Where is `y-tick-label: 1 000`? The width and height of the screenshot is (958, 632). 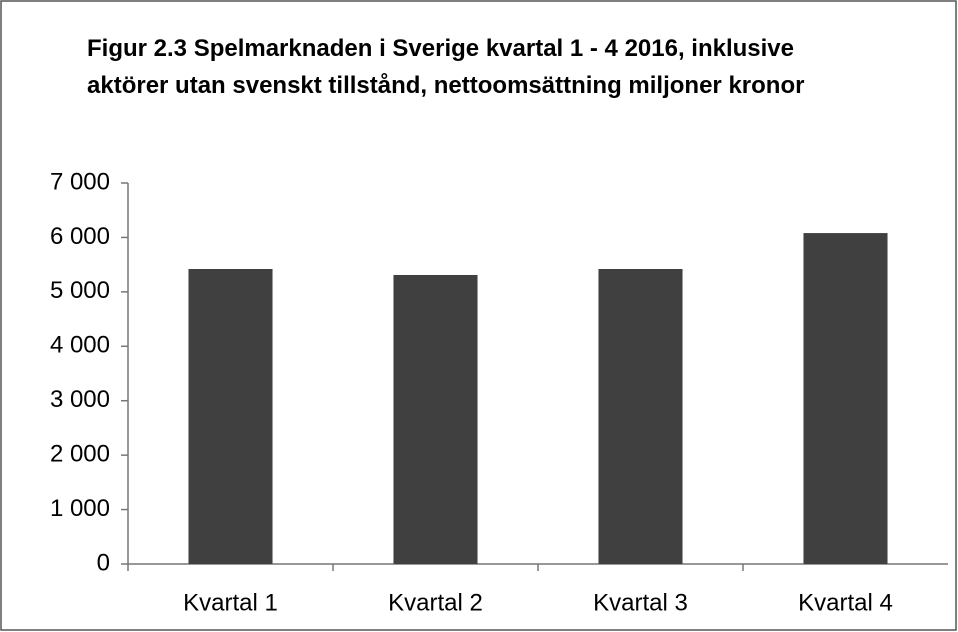 y-tick-label: 1 000 is located at coordinates (80, 508).